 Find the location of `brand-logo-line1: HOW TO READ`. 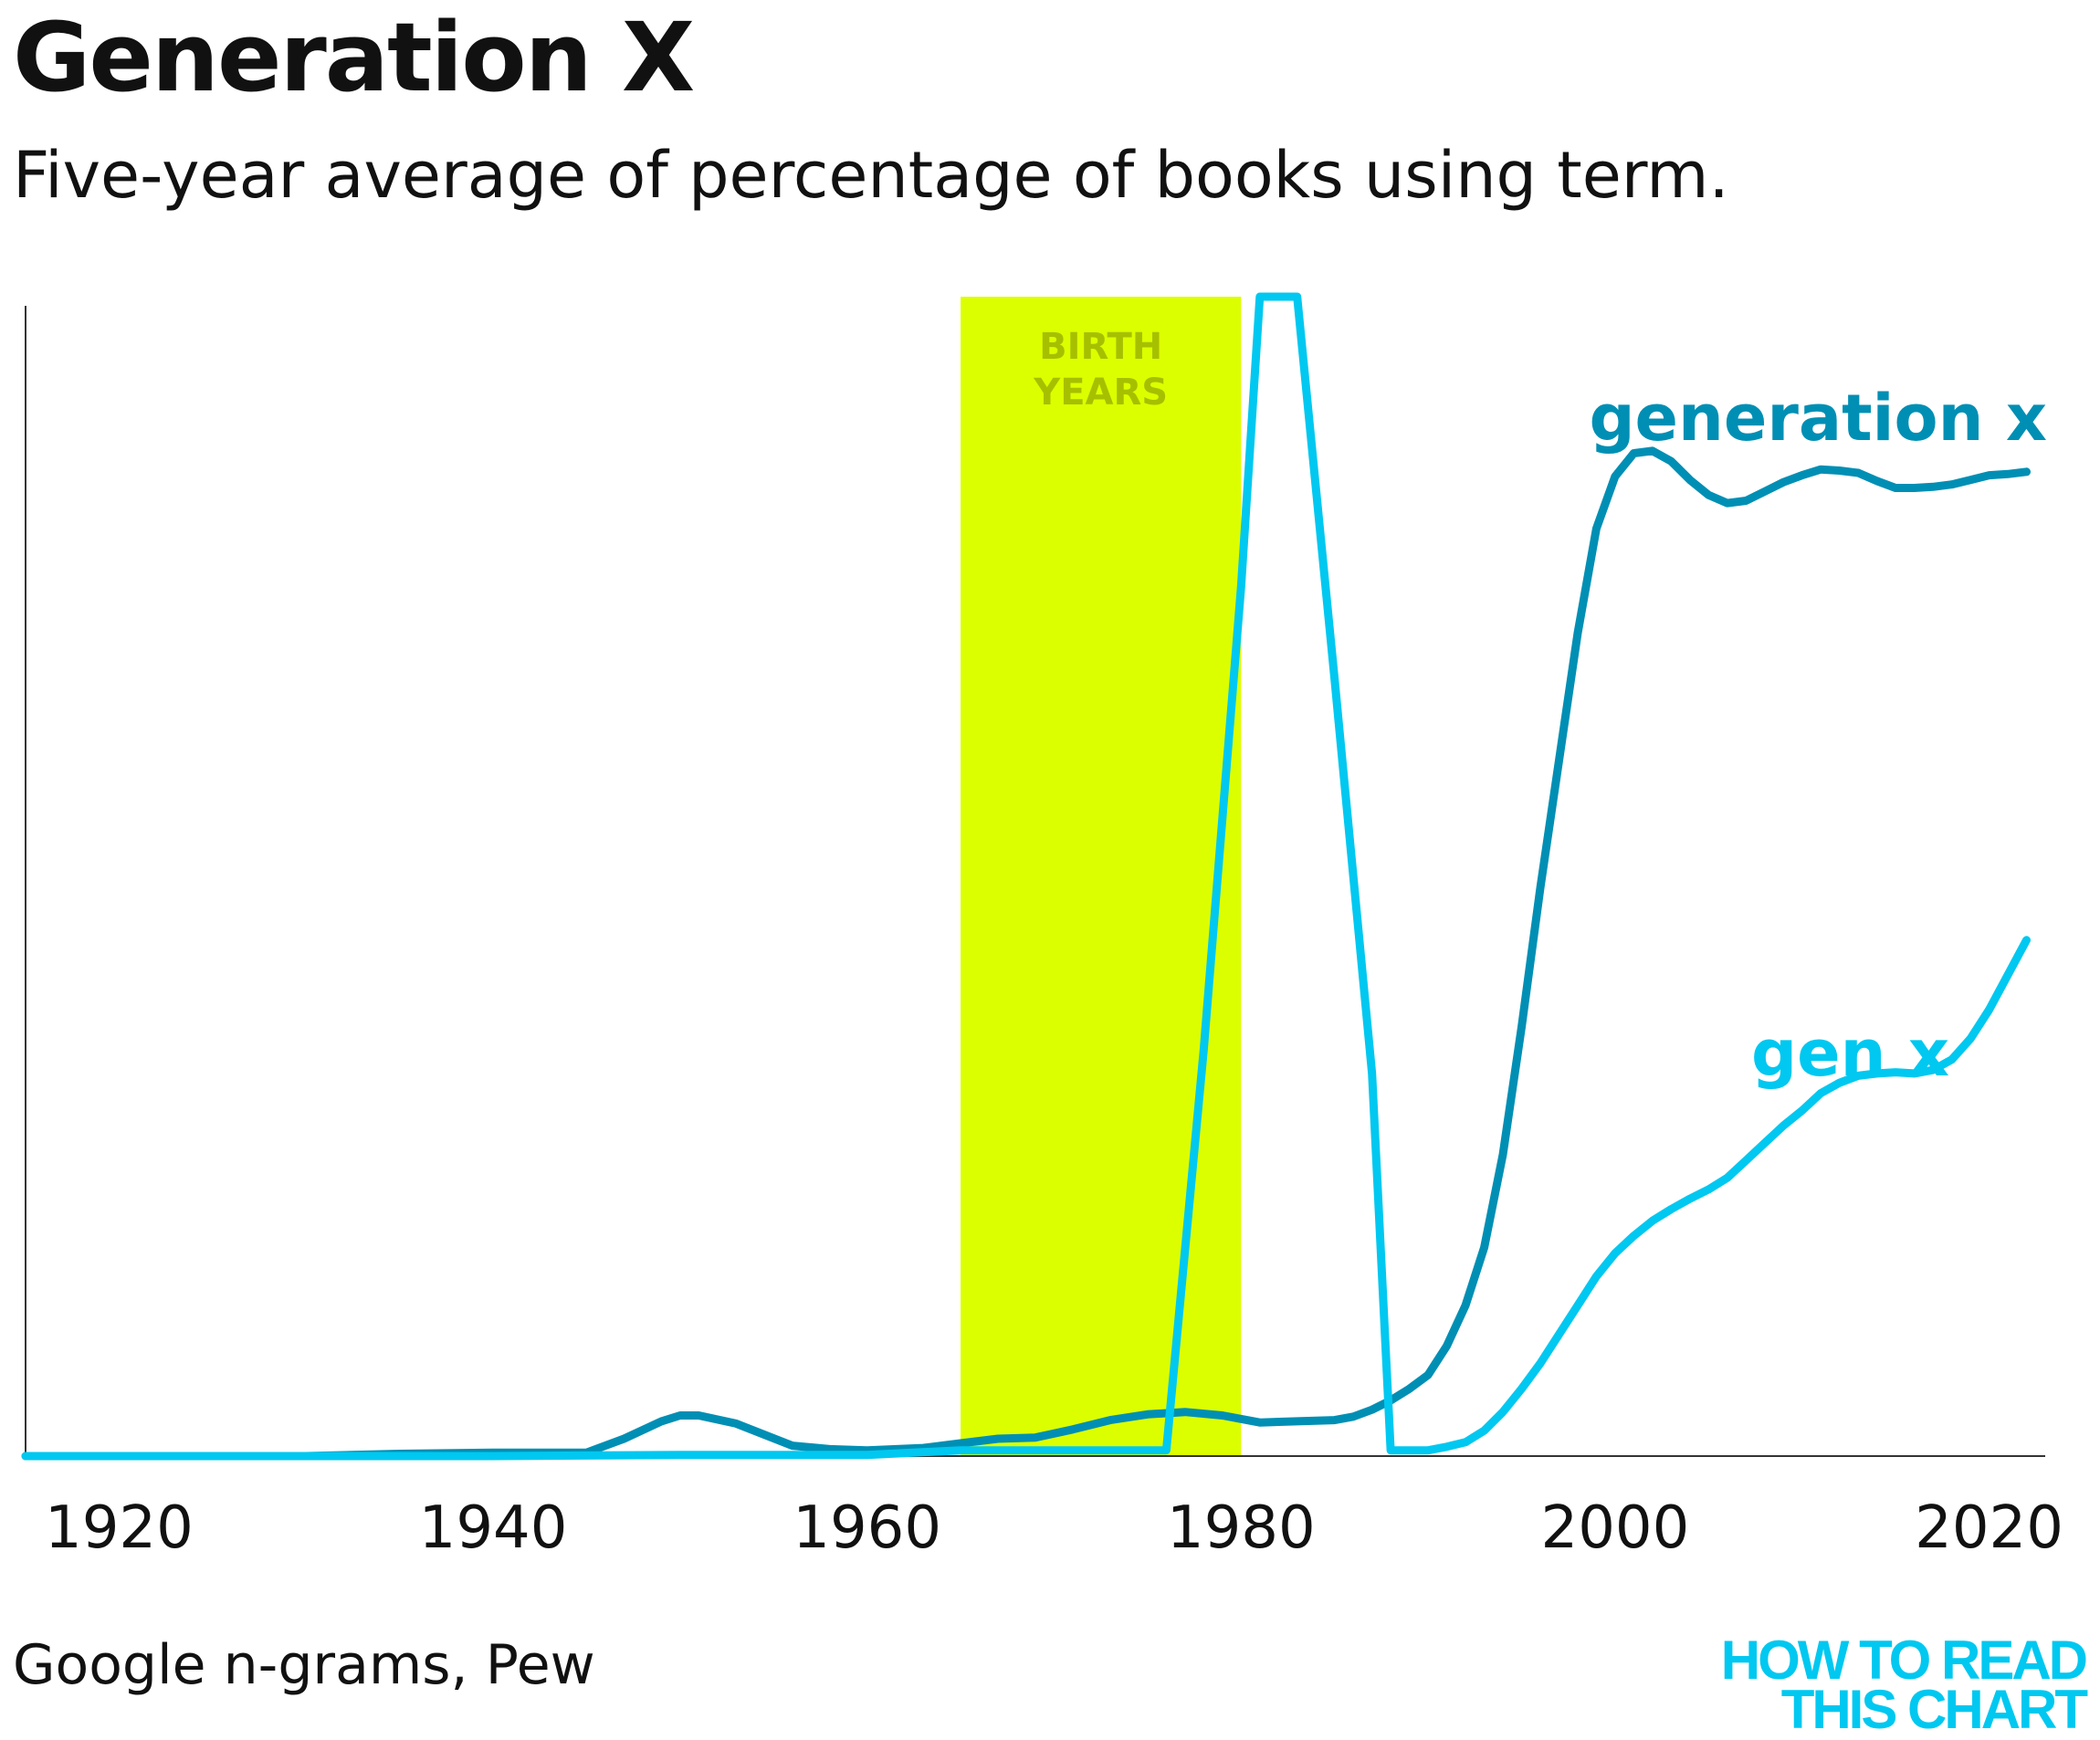

brand-logo-line1: HOW TO READ is located at coordinates (1904, 1660).